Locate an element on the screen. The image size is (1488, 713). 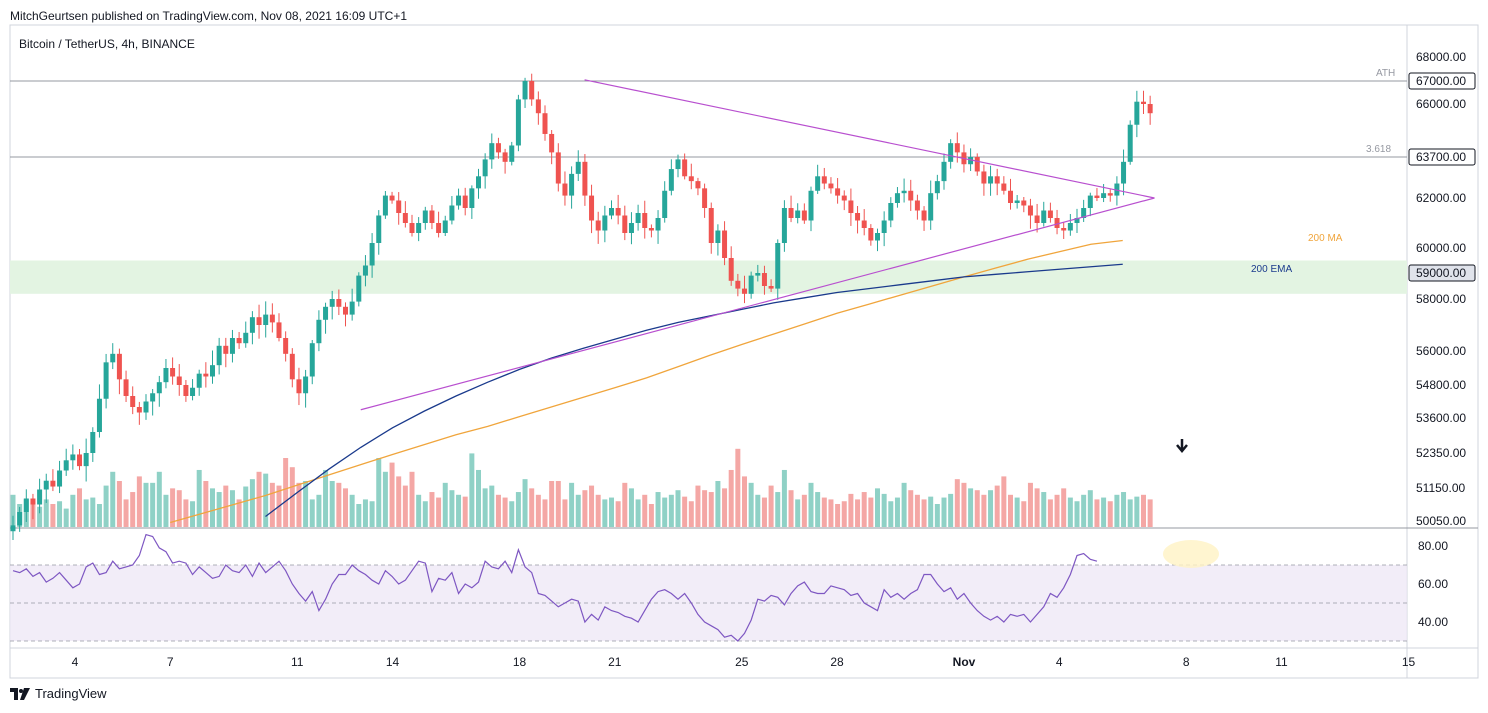
price-axis-tick: 53600.00 is located at coordinates (1441, 418).